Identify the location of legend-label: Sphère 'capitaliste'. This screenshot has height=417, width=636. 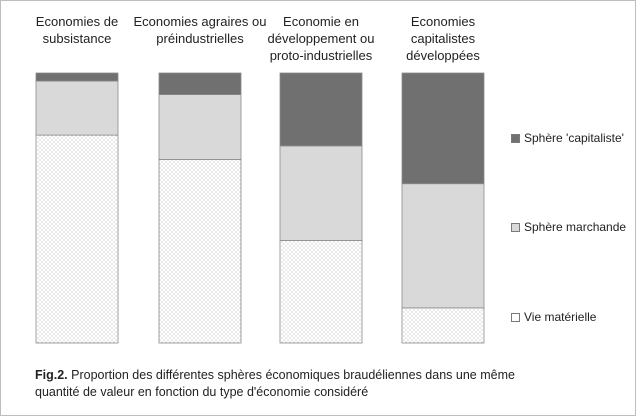
(574, 138).